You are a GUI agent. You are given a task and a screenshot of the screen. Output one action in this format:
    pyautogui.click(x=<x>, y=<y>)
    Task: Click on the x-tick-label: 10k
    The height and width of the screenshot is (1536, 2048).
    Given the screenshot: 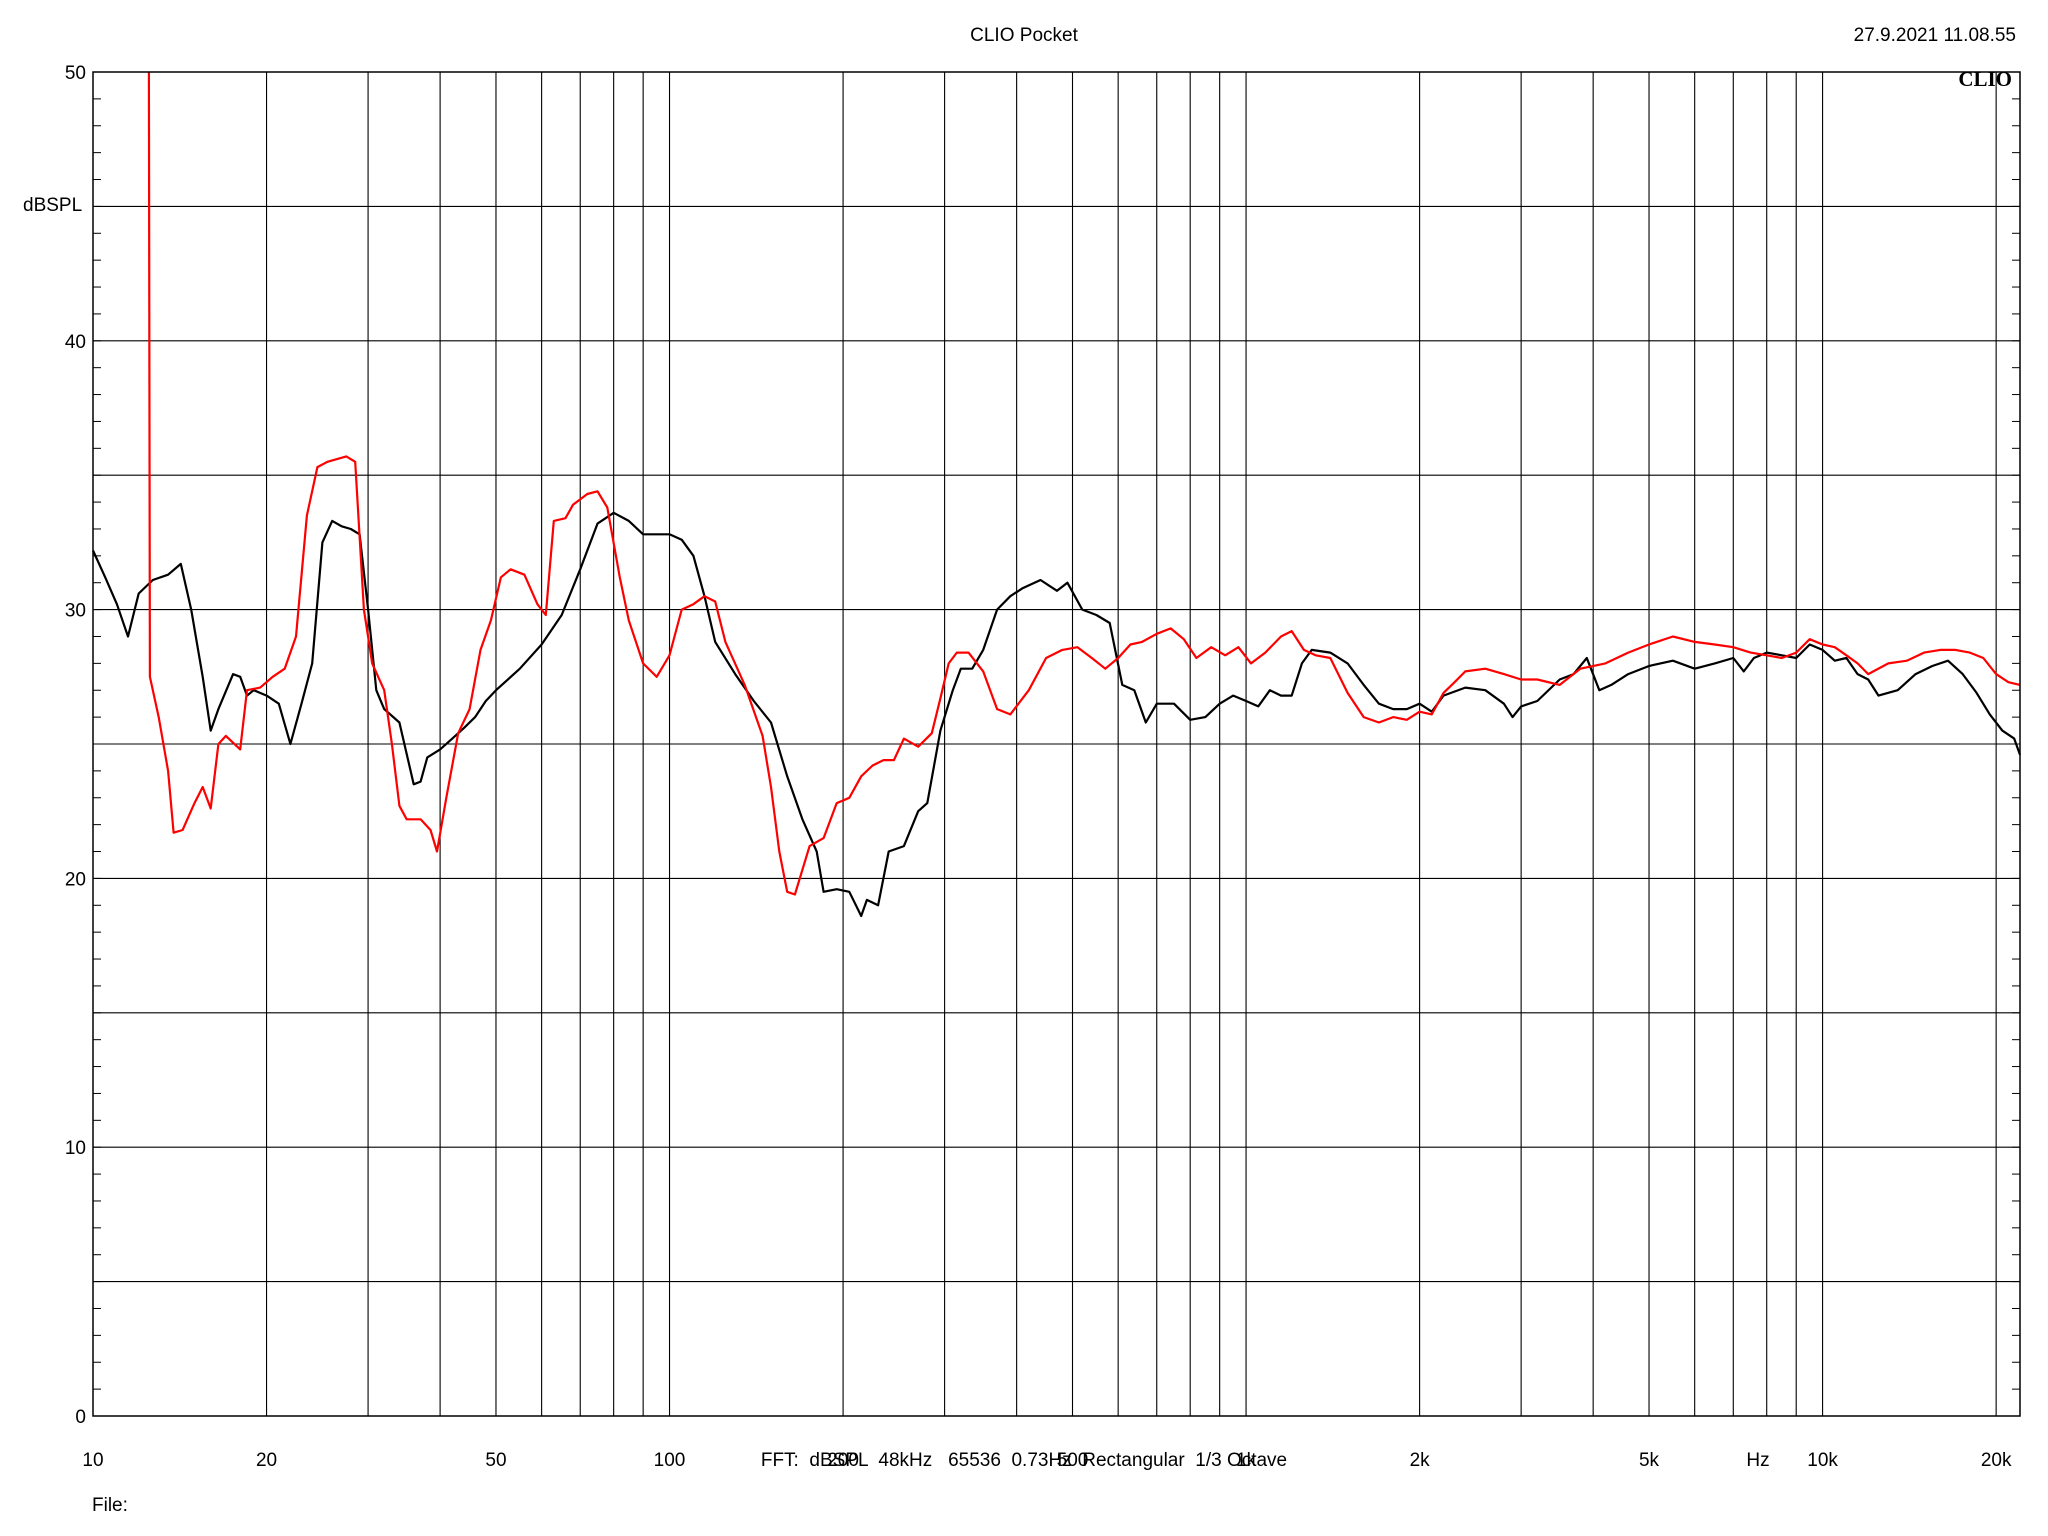 What is the action you would take?
    pyautogui.click(x=1822, y=1460)
    